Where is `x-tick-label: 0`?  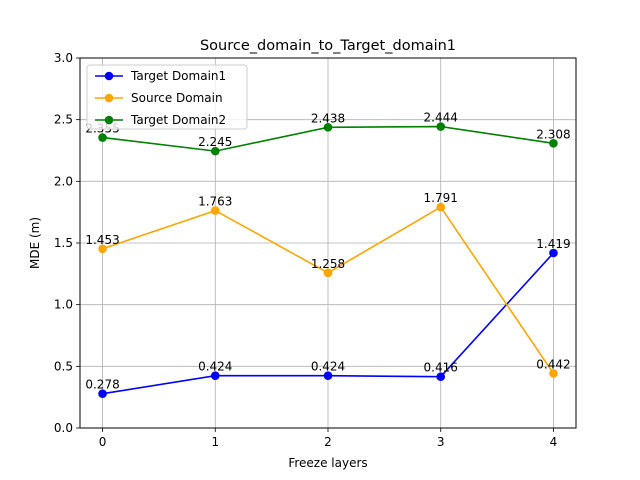
x-tick-label: 0 is located at coordinates (103, 442).